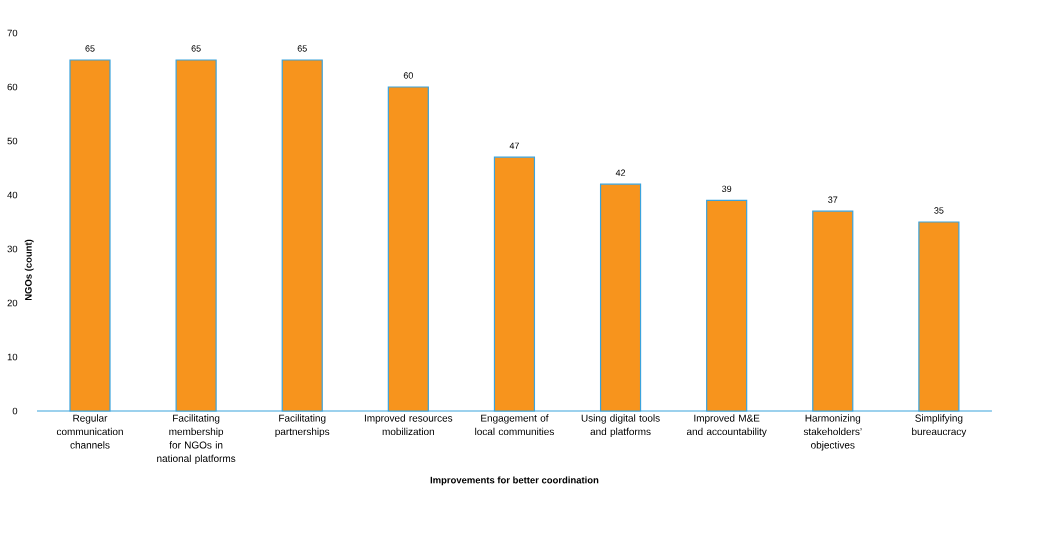 The height and width of the screenshot is (552, 1052). I want to click on x-tick-label: Facilitating membership for NGOs in national platforms, so click(196, 439).